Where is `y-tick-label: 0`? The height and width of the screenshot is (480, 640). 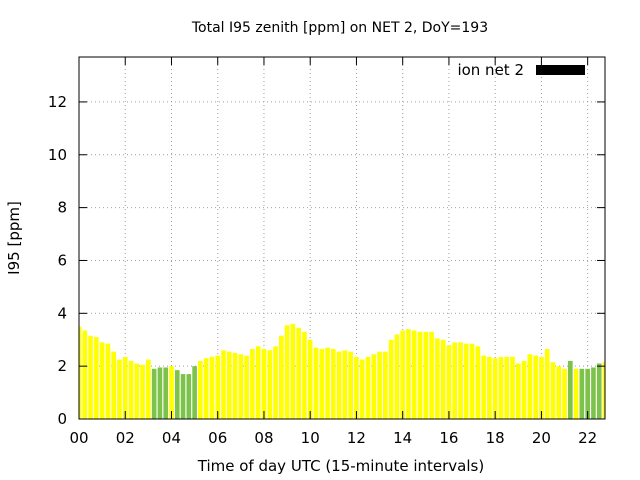 y-tick-label: 0 is located at coordinates (62, 419).